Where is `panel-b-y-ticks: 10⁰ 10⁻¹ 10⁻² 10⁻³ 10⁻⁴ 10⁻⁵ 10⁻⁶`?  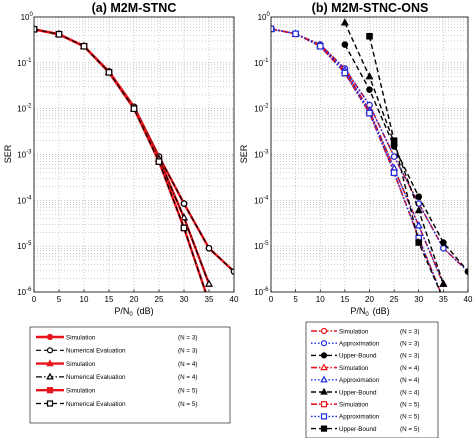 panel-b-y-ticks: 10⁰ 10⁻¹ 10⁻² 10⁻³ 10⁻⁴ 10⁻⁵ 10⁻⁶ is located at coordinates (262, 154).